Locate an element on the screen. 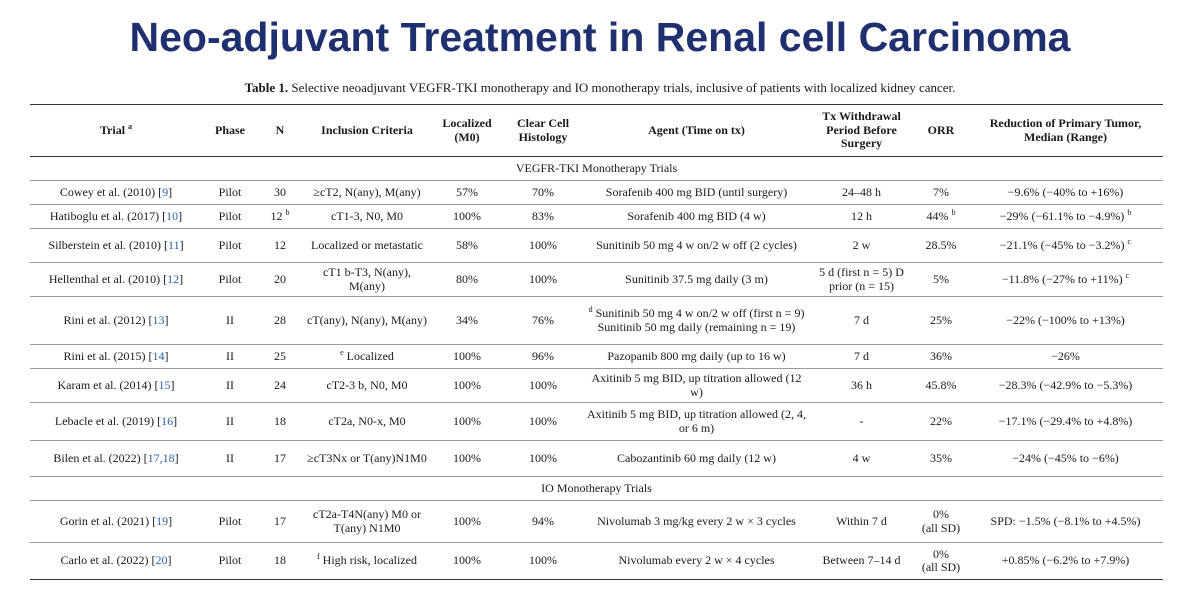 This screenshot has width=1200, height=604. inclusion-cell: f High risk, localized is located at coordinates (367, 561).